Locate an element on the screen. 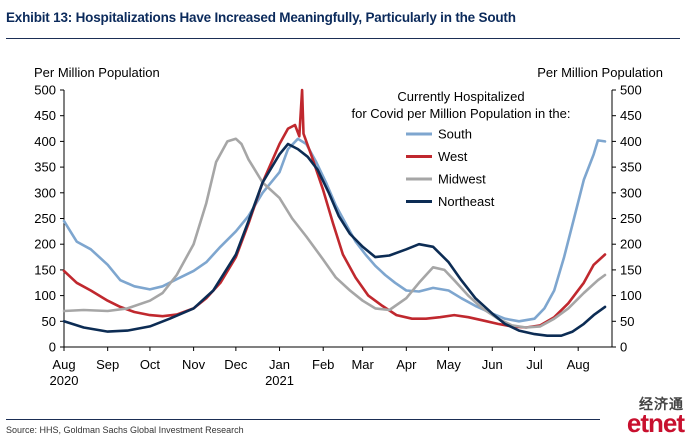  x-tick-label: Jul is located at coordinates (534, 364).